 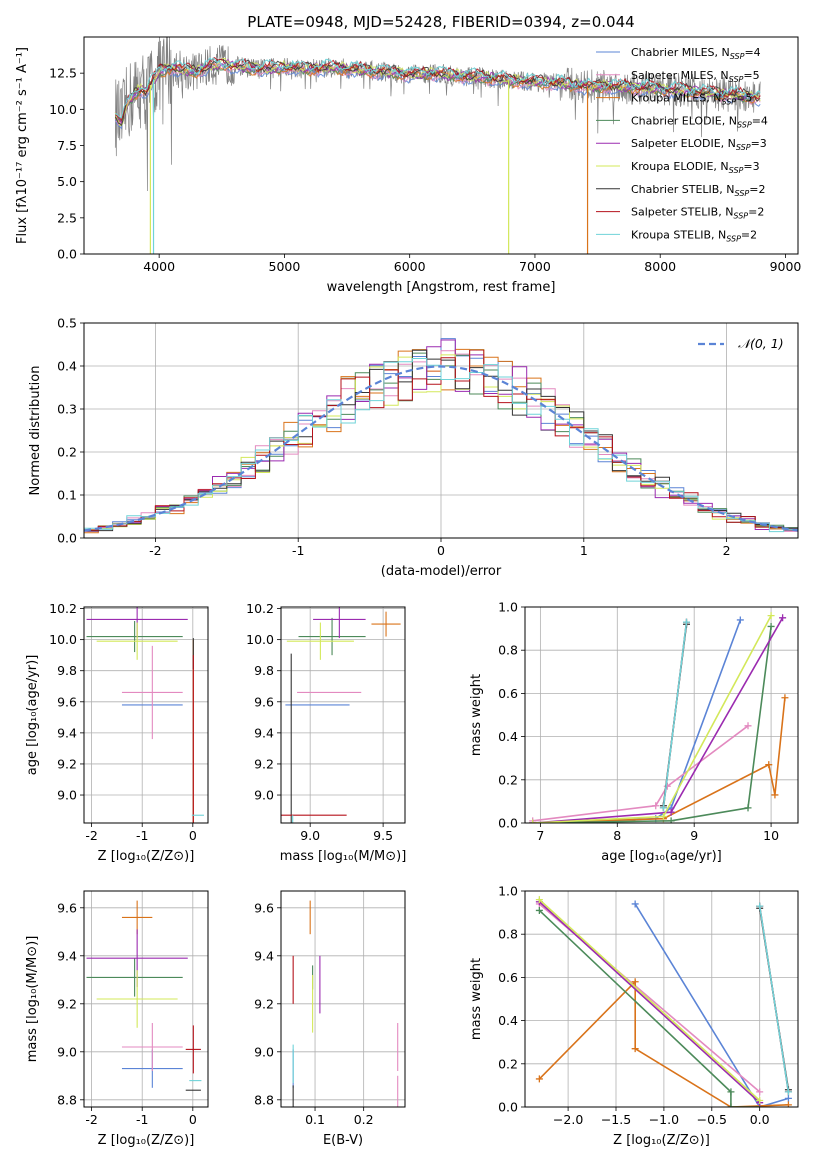 I want to click on x-tick-label: 9.5, so click(x=383, y=835).